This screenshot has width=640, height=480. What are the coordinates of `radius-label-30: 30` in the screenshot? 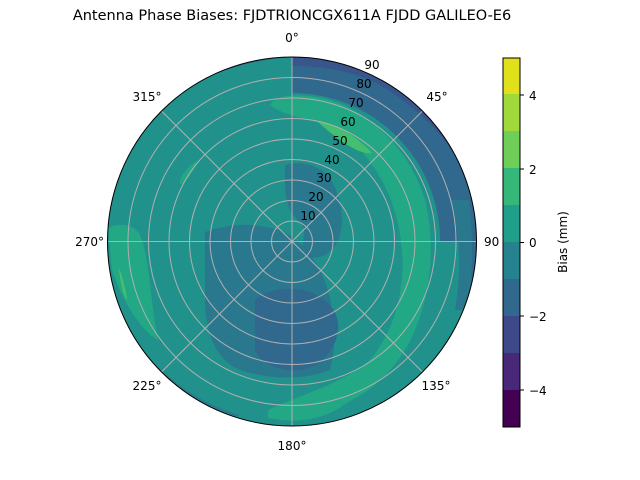 It's located at (323, 178).